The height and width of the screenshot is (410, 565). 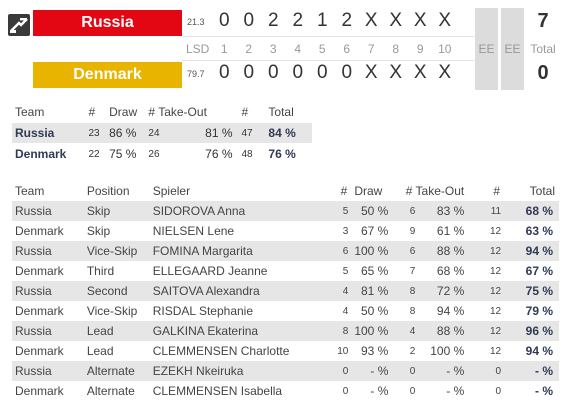 I want to click on team-russia-pct: 21.3, so click(x=196, y=22).